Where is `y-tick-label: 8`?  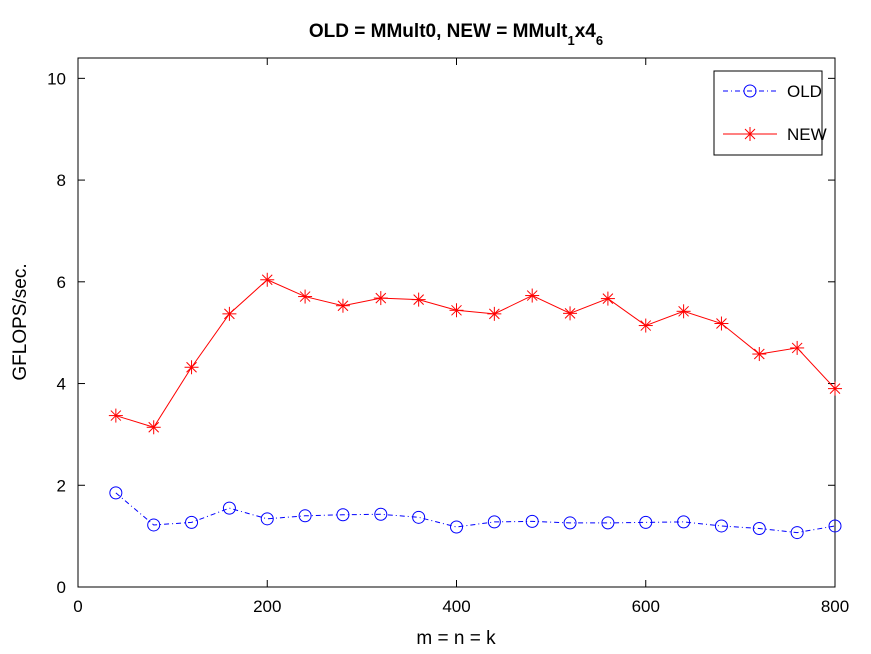 y-tick-label: 8 is located at coordinates (61, 180).